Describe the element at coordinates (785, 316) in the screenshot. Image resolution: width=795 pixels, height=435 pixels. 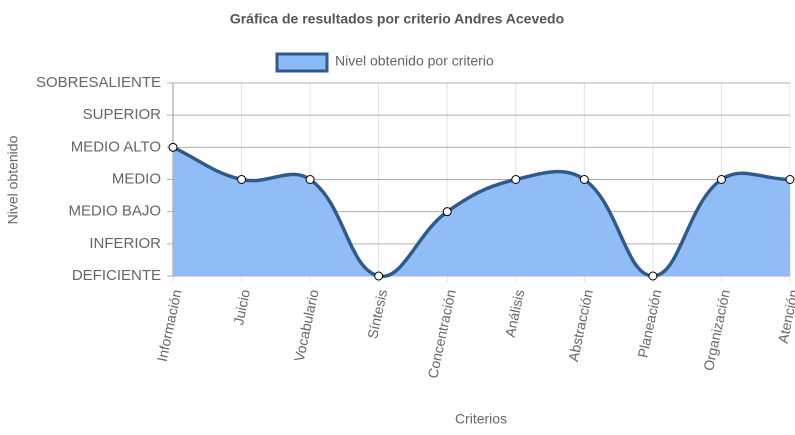
I see `x-tick-label: Atención` at that location.